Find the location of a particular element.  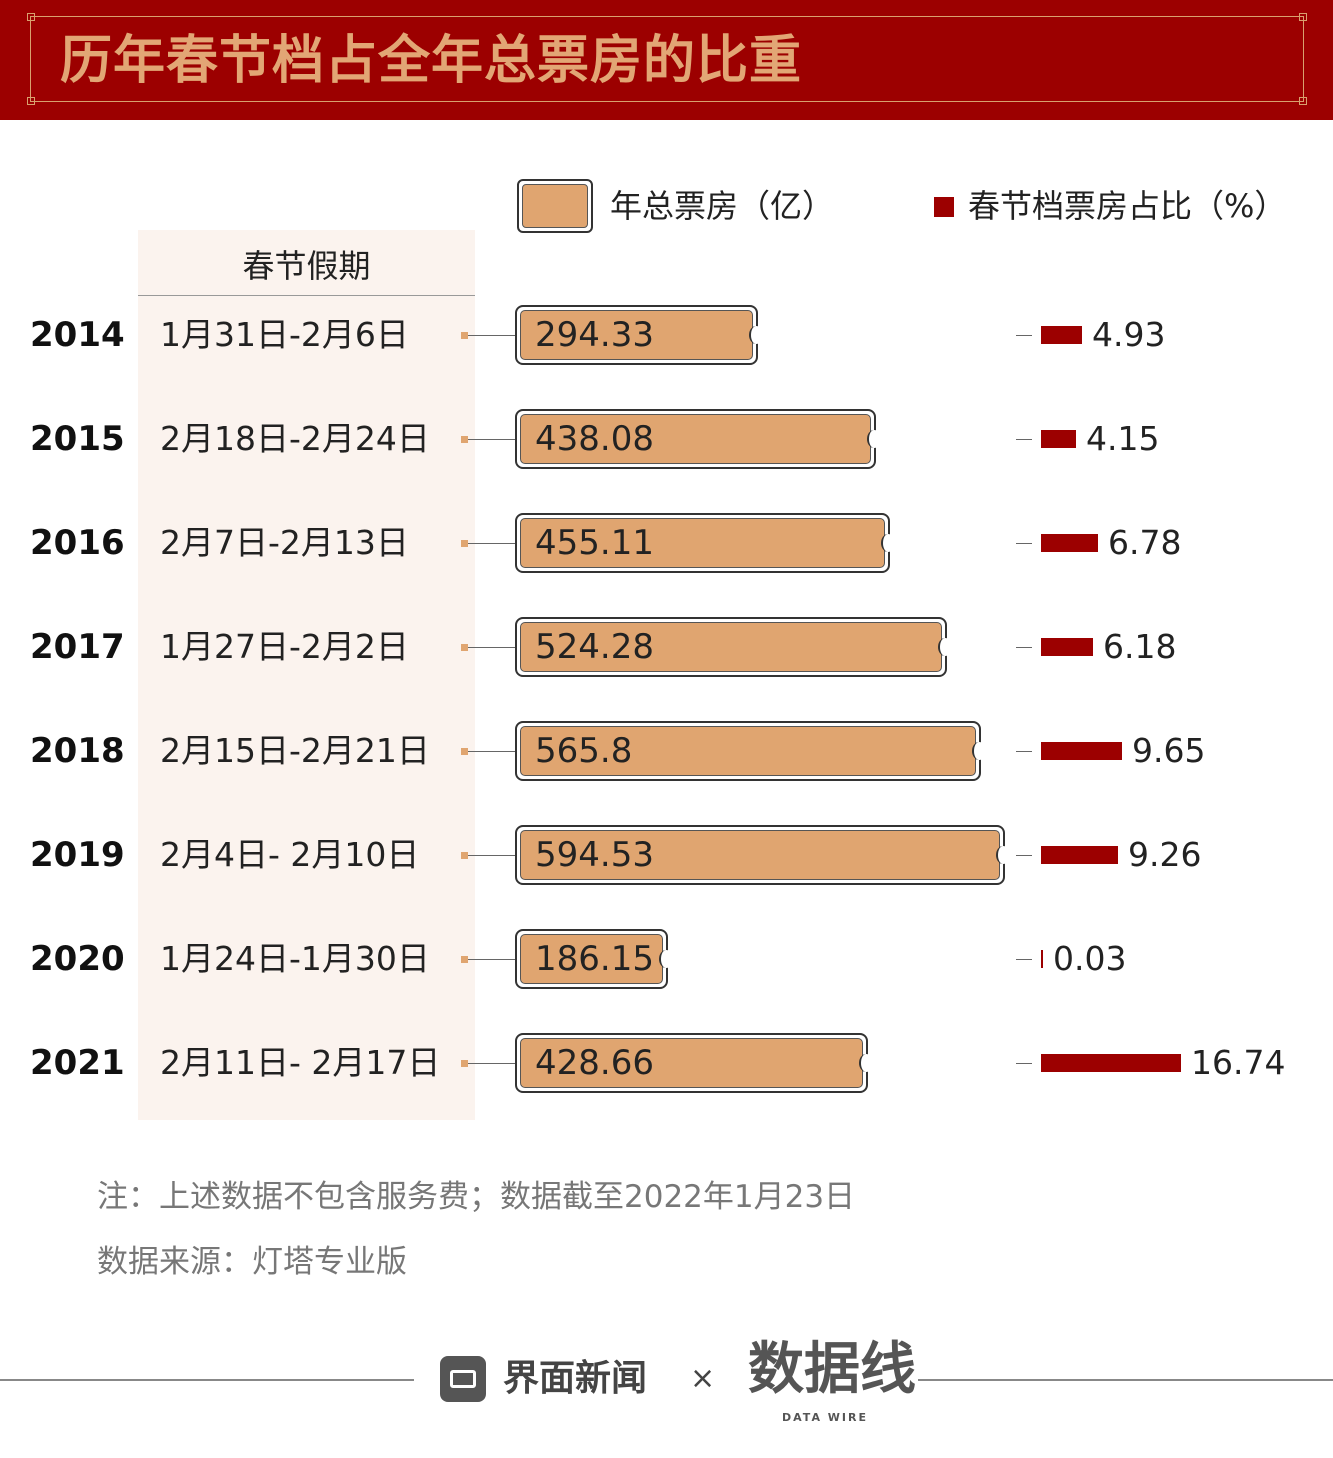

partner-logo-subtitle: DATA WIRE is located at coordinates (825, 1417).